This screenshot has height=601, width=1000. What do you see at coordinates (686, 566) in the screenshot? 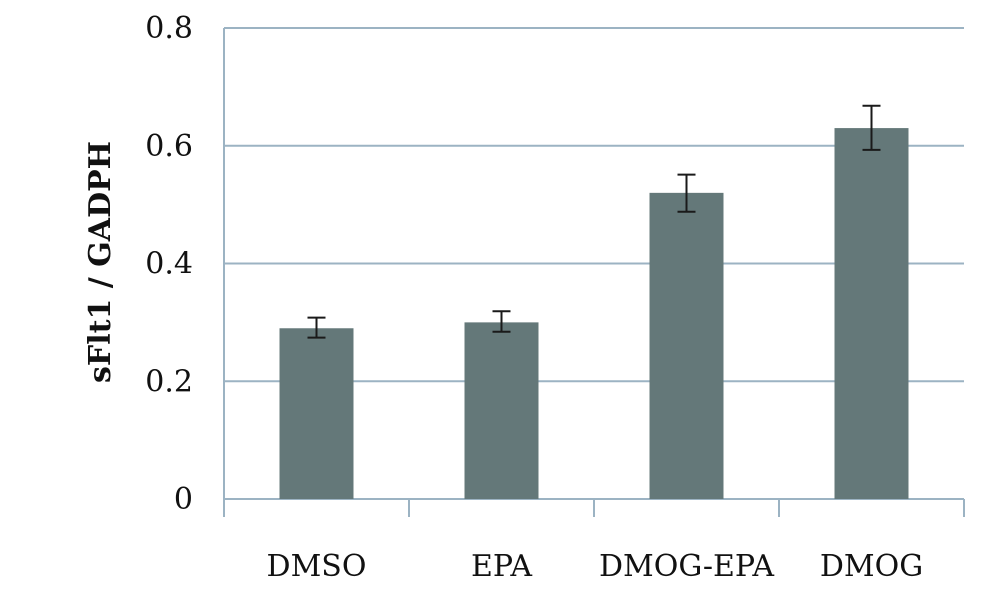
I see `x-tick-label: DMOG-EPA` at bounding box center [686, 566].